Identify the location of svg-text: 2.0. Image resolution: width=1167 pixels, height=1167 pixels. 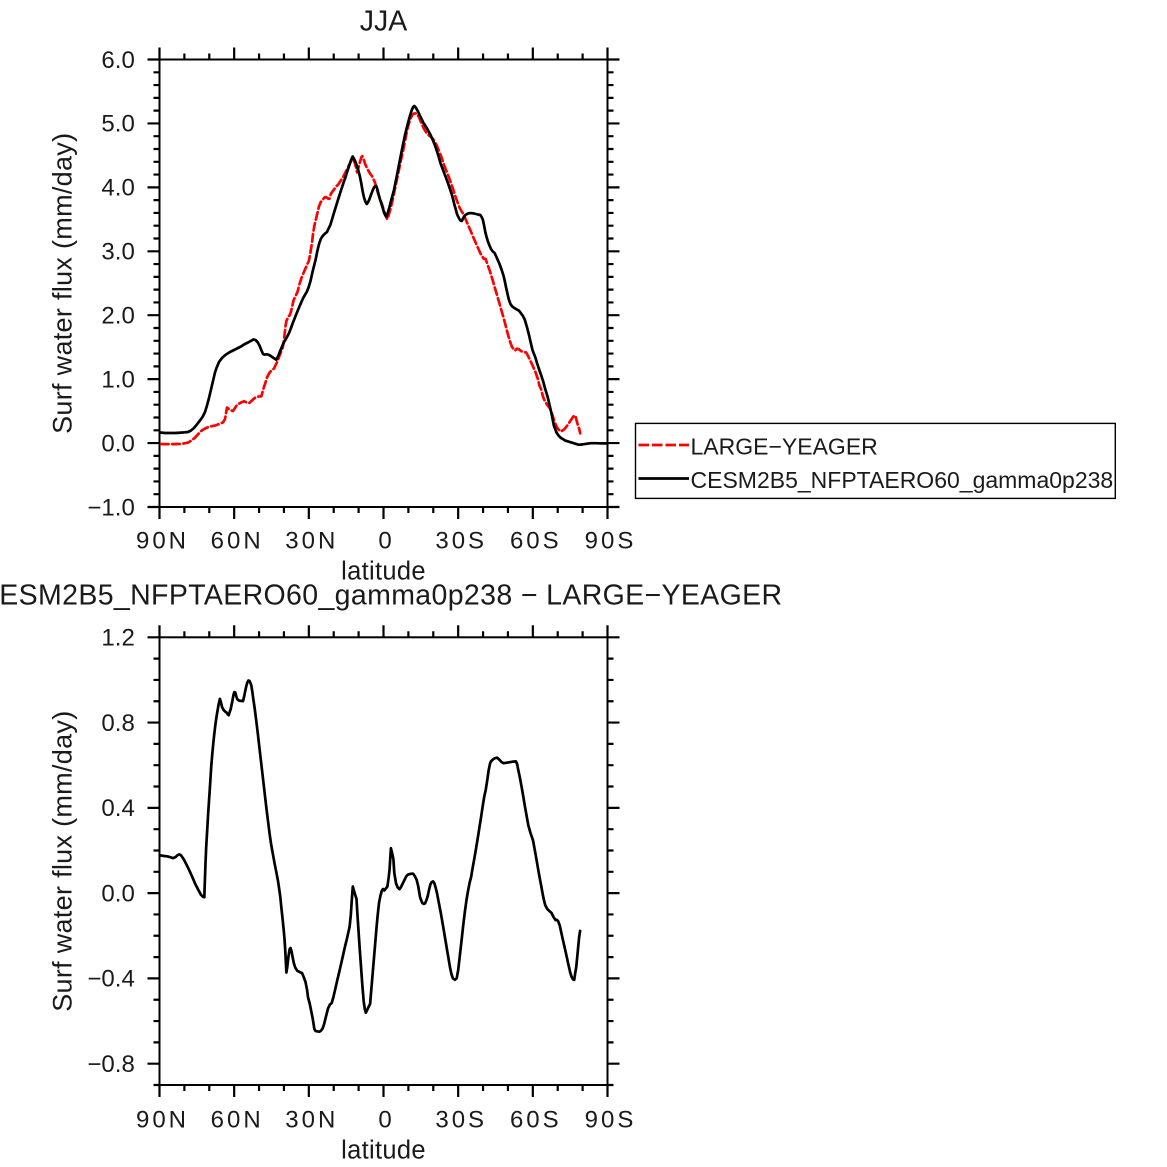
(117, 316).